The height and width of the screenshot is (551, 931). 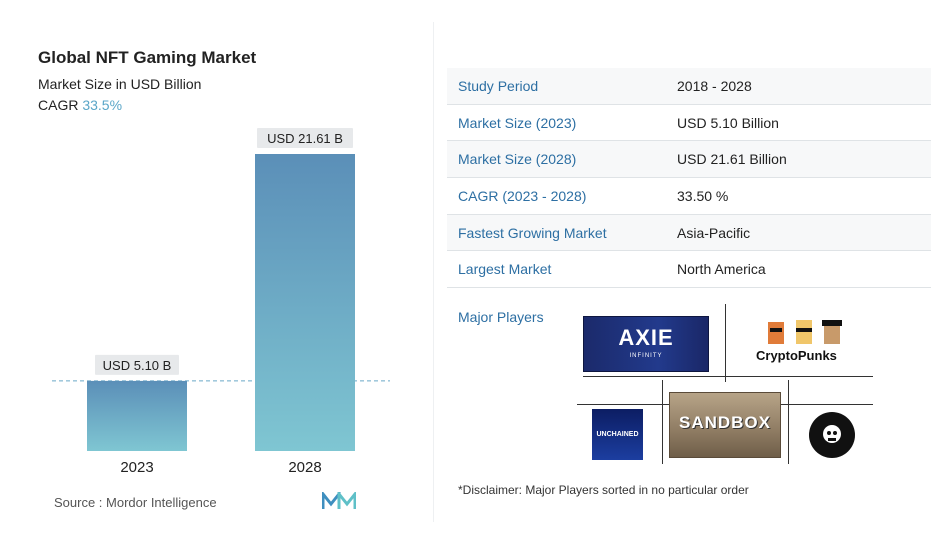 I want to click on grid-line-horizontal, so click(x=728, y=376).